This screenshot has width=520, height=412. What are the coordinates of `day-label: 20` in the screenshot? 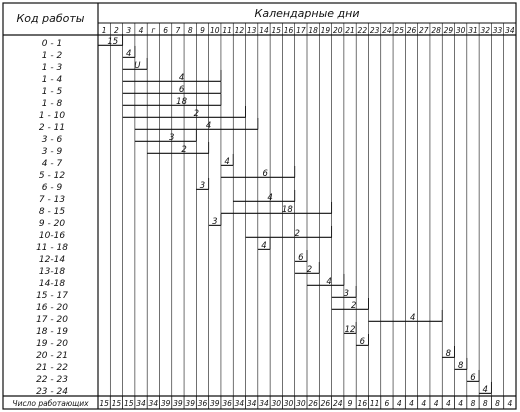 It's located at (338, 30).